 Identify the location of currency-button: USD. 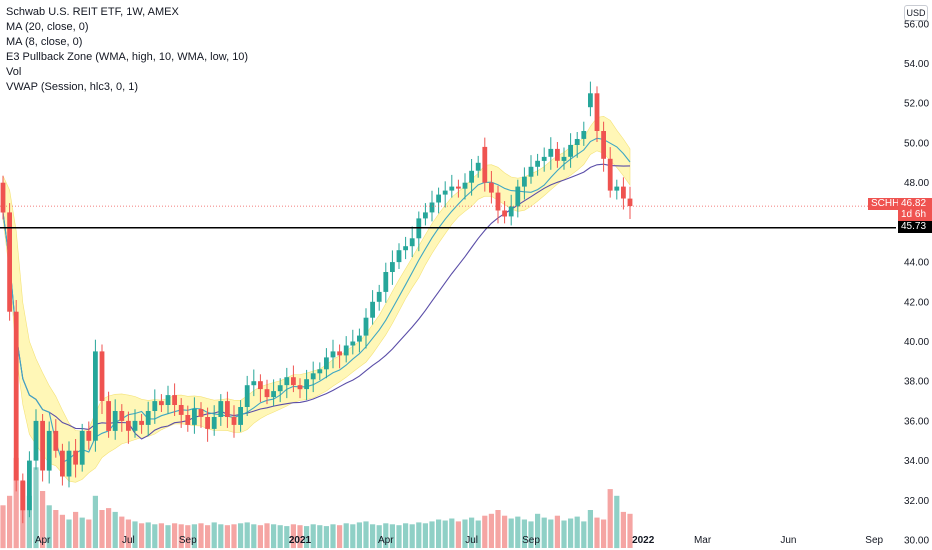
(916, 13).